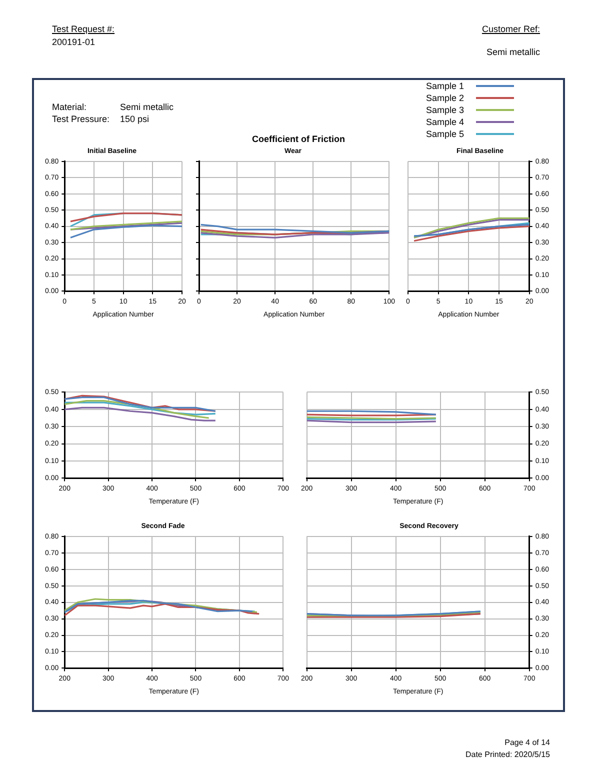 Image resolution: width=592 pixels, height=763 pixels. I want to click on text: 150 psi, so click(135, 119).